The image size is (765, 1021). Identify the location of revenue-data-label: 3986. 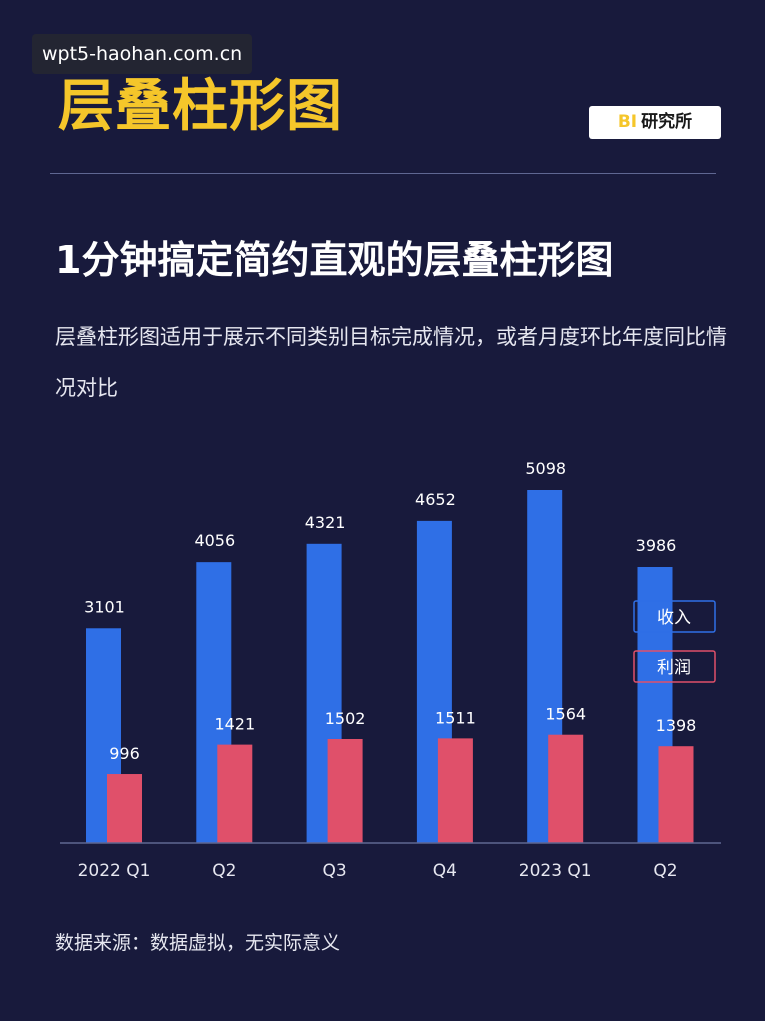
(656, 545).